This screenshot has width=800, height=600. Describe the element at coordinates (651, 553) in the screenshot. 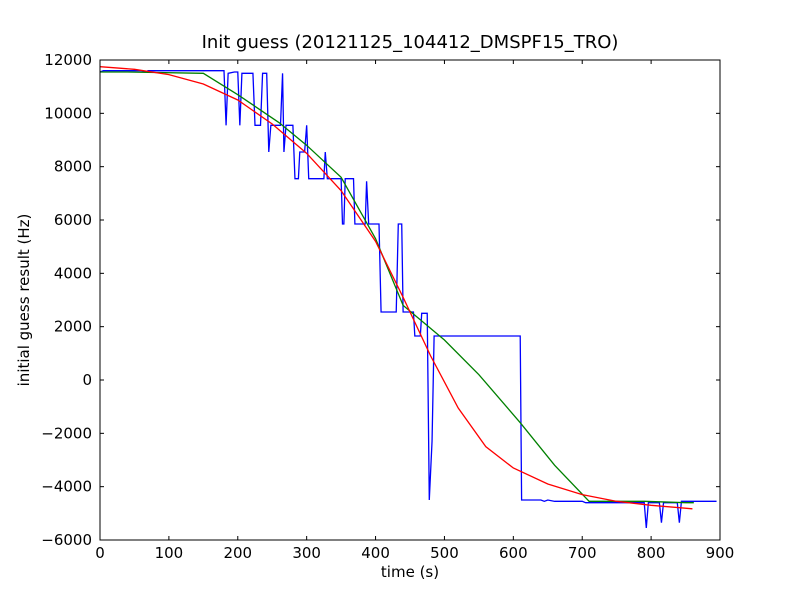

I see `x-tick-label: 800` at that location.